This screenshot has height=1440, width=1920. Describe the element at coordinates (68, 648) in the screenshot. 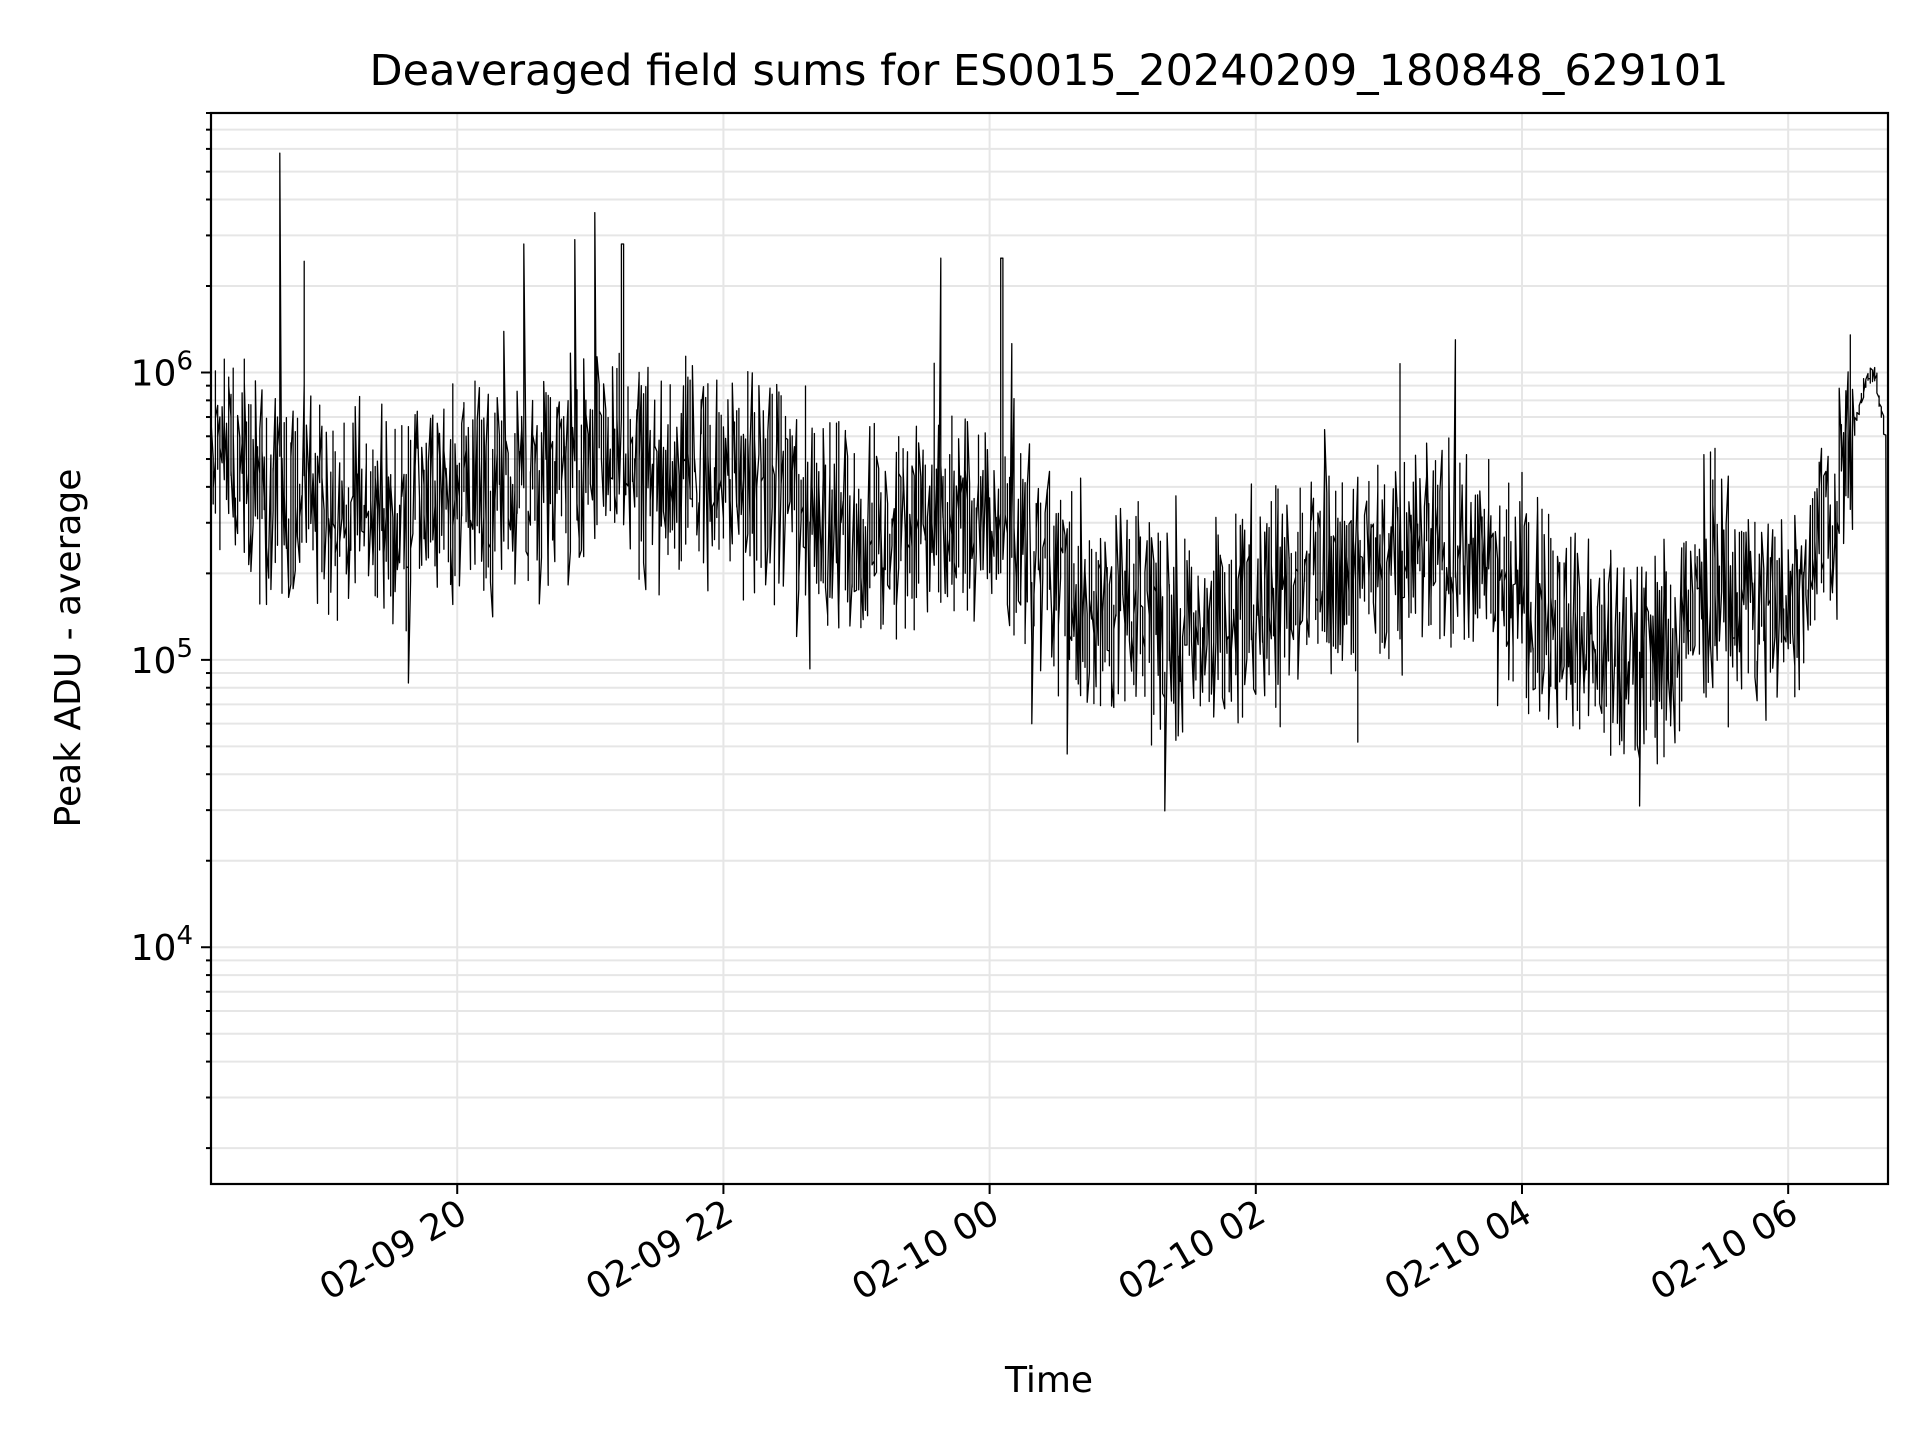

I see `y-axis-label: Peak ADU - average` at that location.